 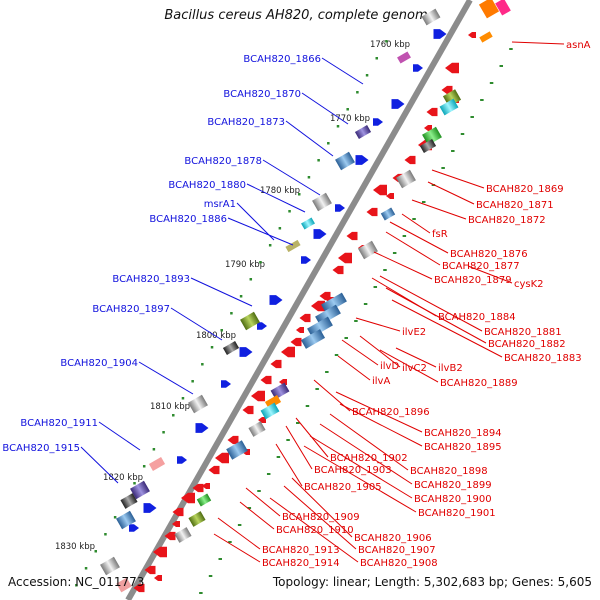 I want to click on gene-label: BCAH820_1877, so click(x=481, y=266).